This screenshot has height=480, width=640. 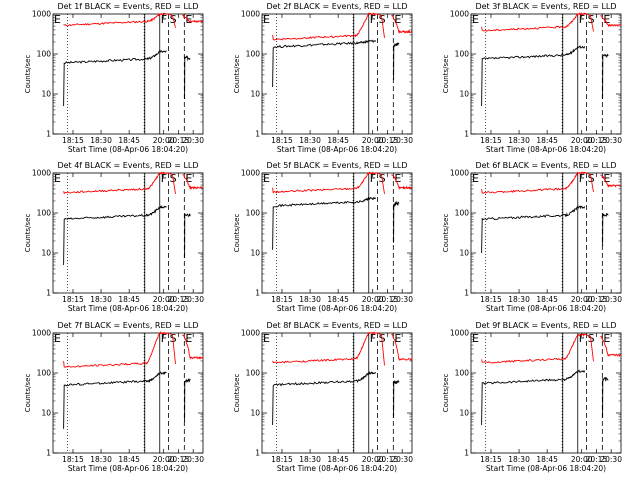 I want to click on panel-title: Det 1f BLACK = Events, RED = LLD, so click(x=127, y=6).